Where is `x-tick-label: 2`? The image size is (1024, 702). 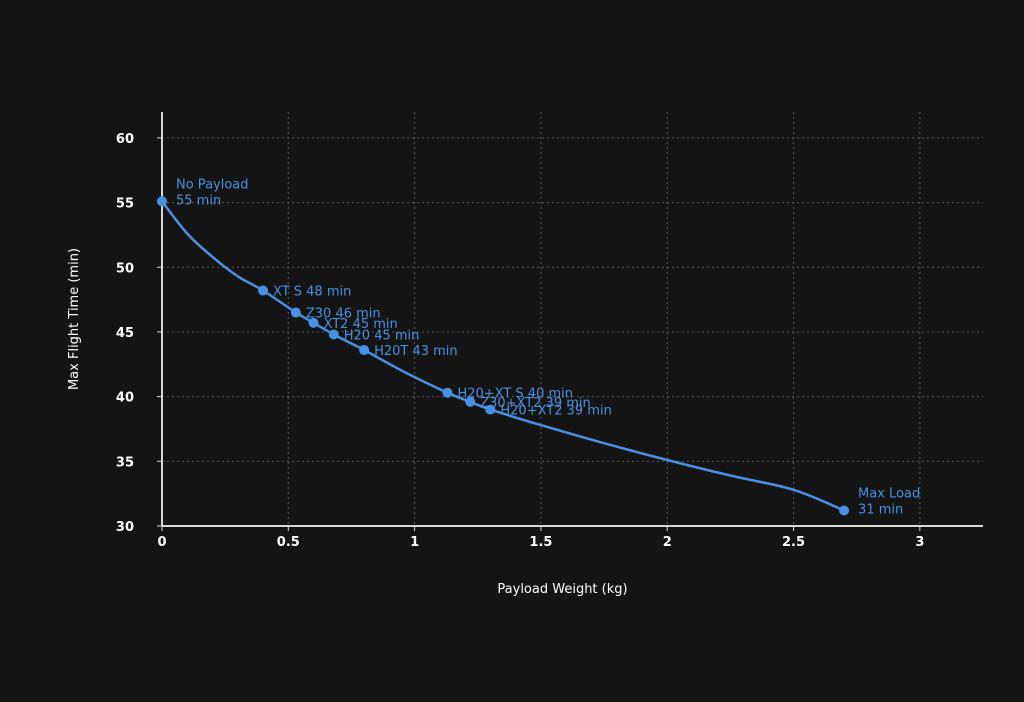 x-tick-label: 2 is located at coordinates (667, 542).